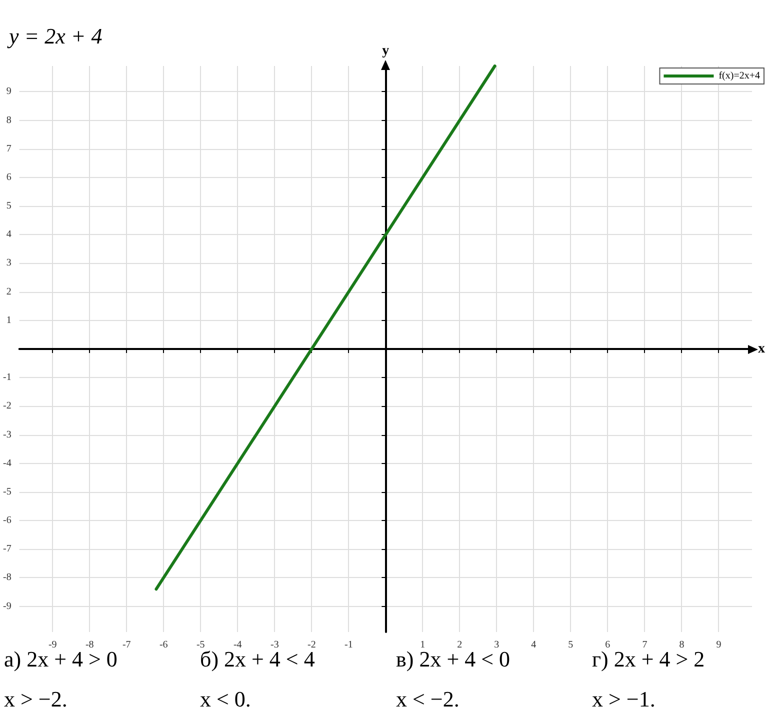 The height and width of the screenshot is (717, 768). I want to click on y-tick-label: -1, so click(7, 378).